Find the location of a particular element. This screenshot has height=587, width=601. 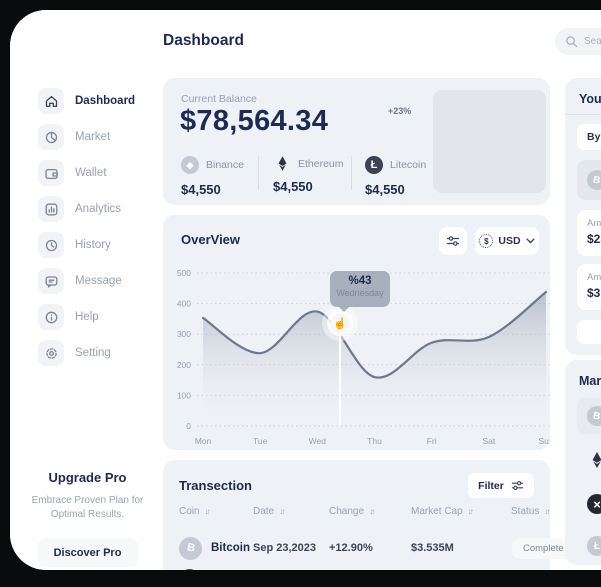

wallet-amount-card: Amount $3.4 is located at coordinates (589, 287).